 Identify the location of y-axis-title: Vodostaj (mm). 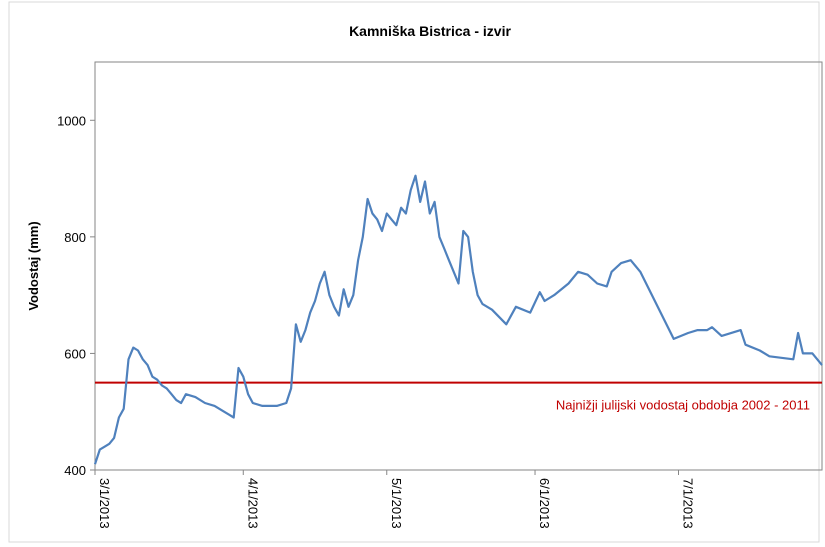
(33, 265).